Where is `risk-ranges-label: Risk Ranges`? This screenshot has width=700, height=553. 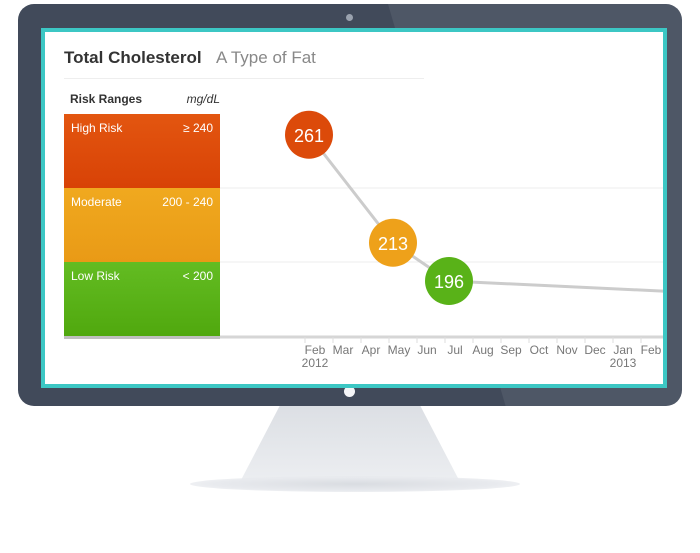 risk-ranges-label: Risk Ranges is located at coordinates (106, 99).